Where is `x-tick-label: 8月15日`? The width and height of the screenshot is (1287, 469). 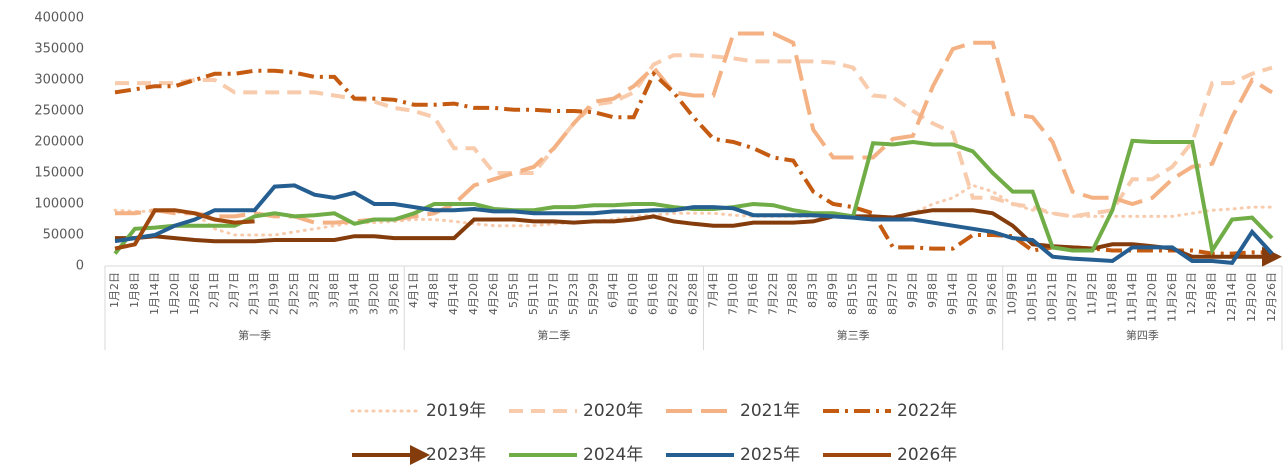 x-tick-label: 8月15日 is located at coordinates (852, 293).